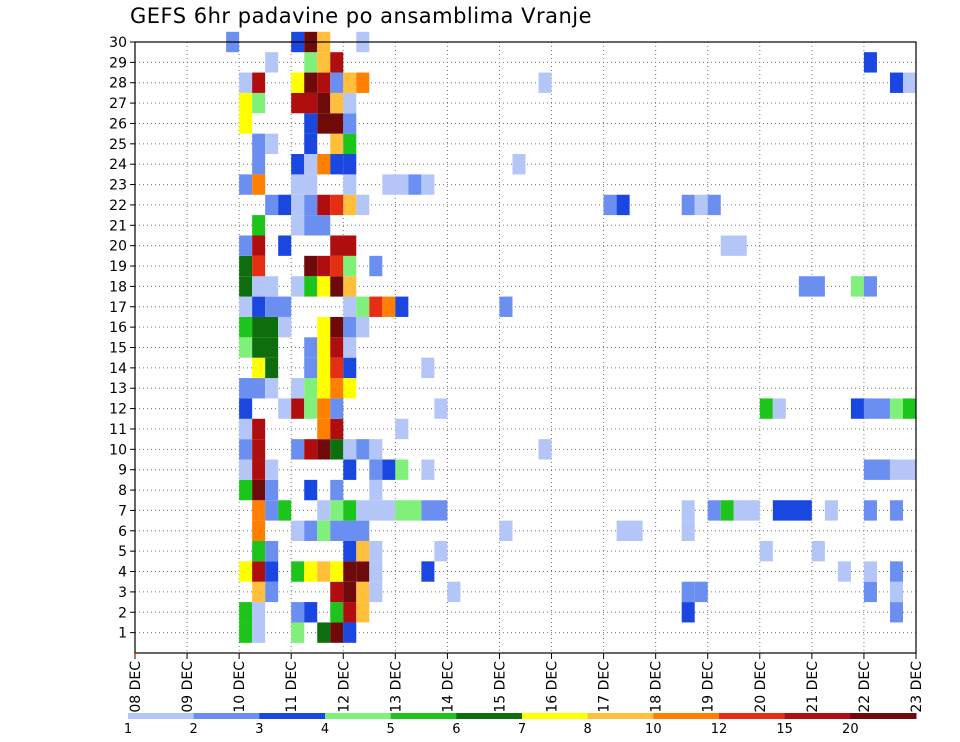 This screenshot has width=960, height=742. What do you see at coordinates (118, 247) in the screenshot?
I see `y-tick-label: 20` at bounding box center [118, 247].